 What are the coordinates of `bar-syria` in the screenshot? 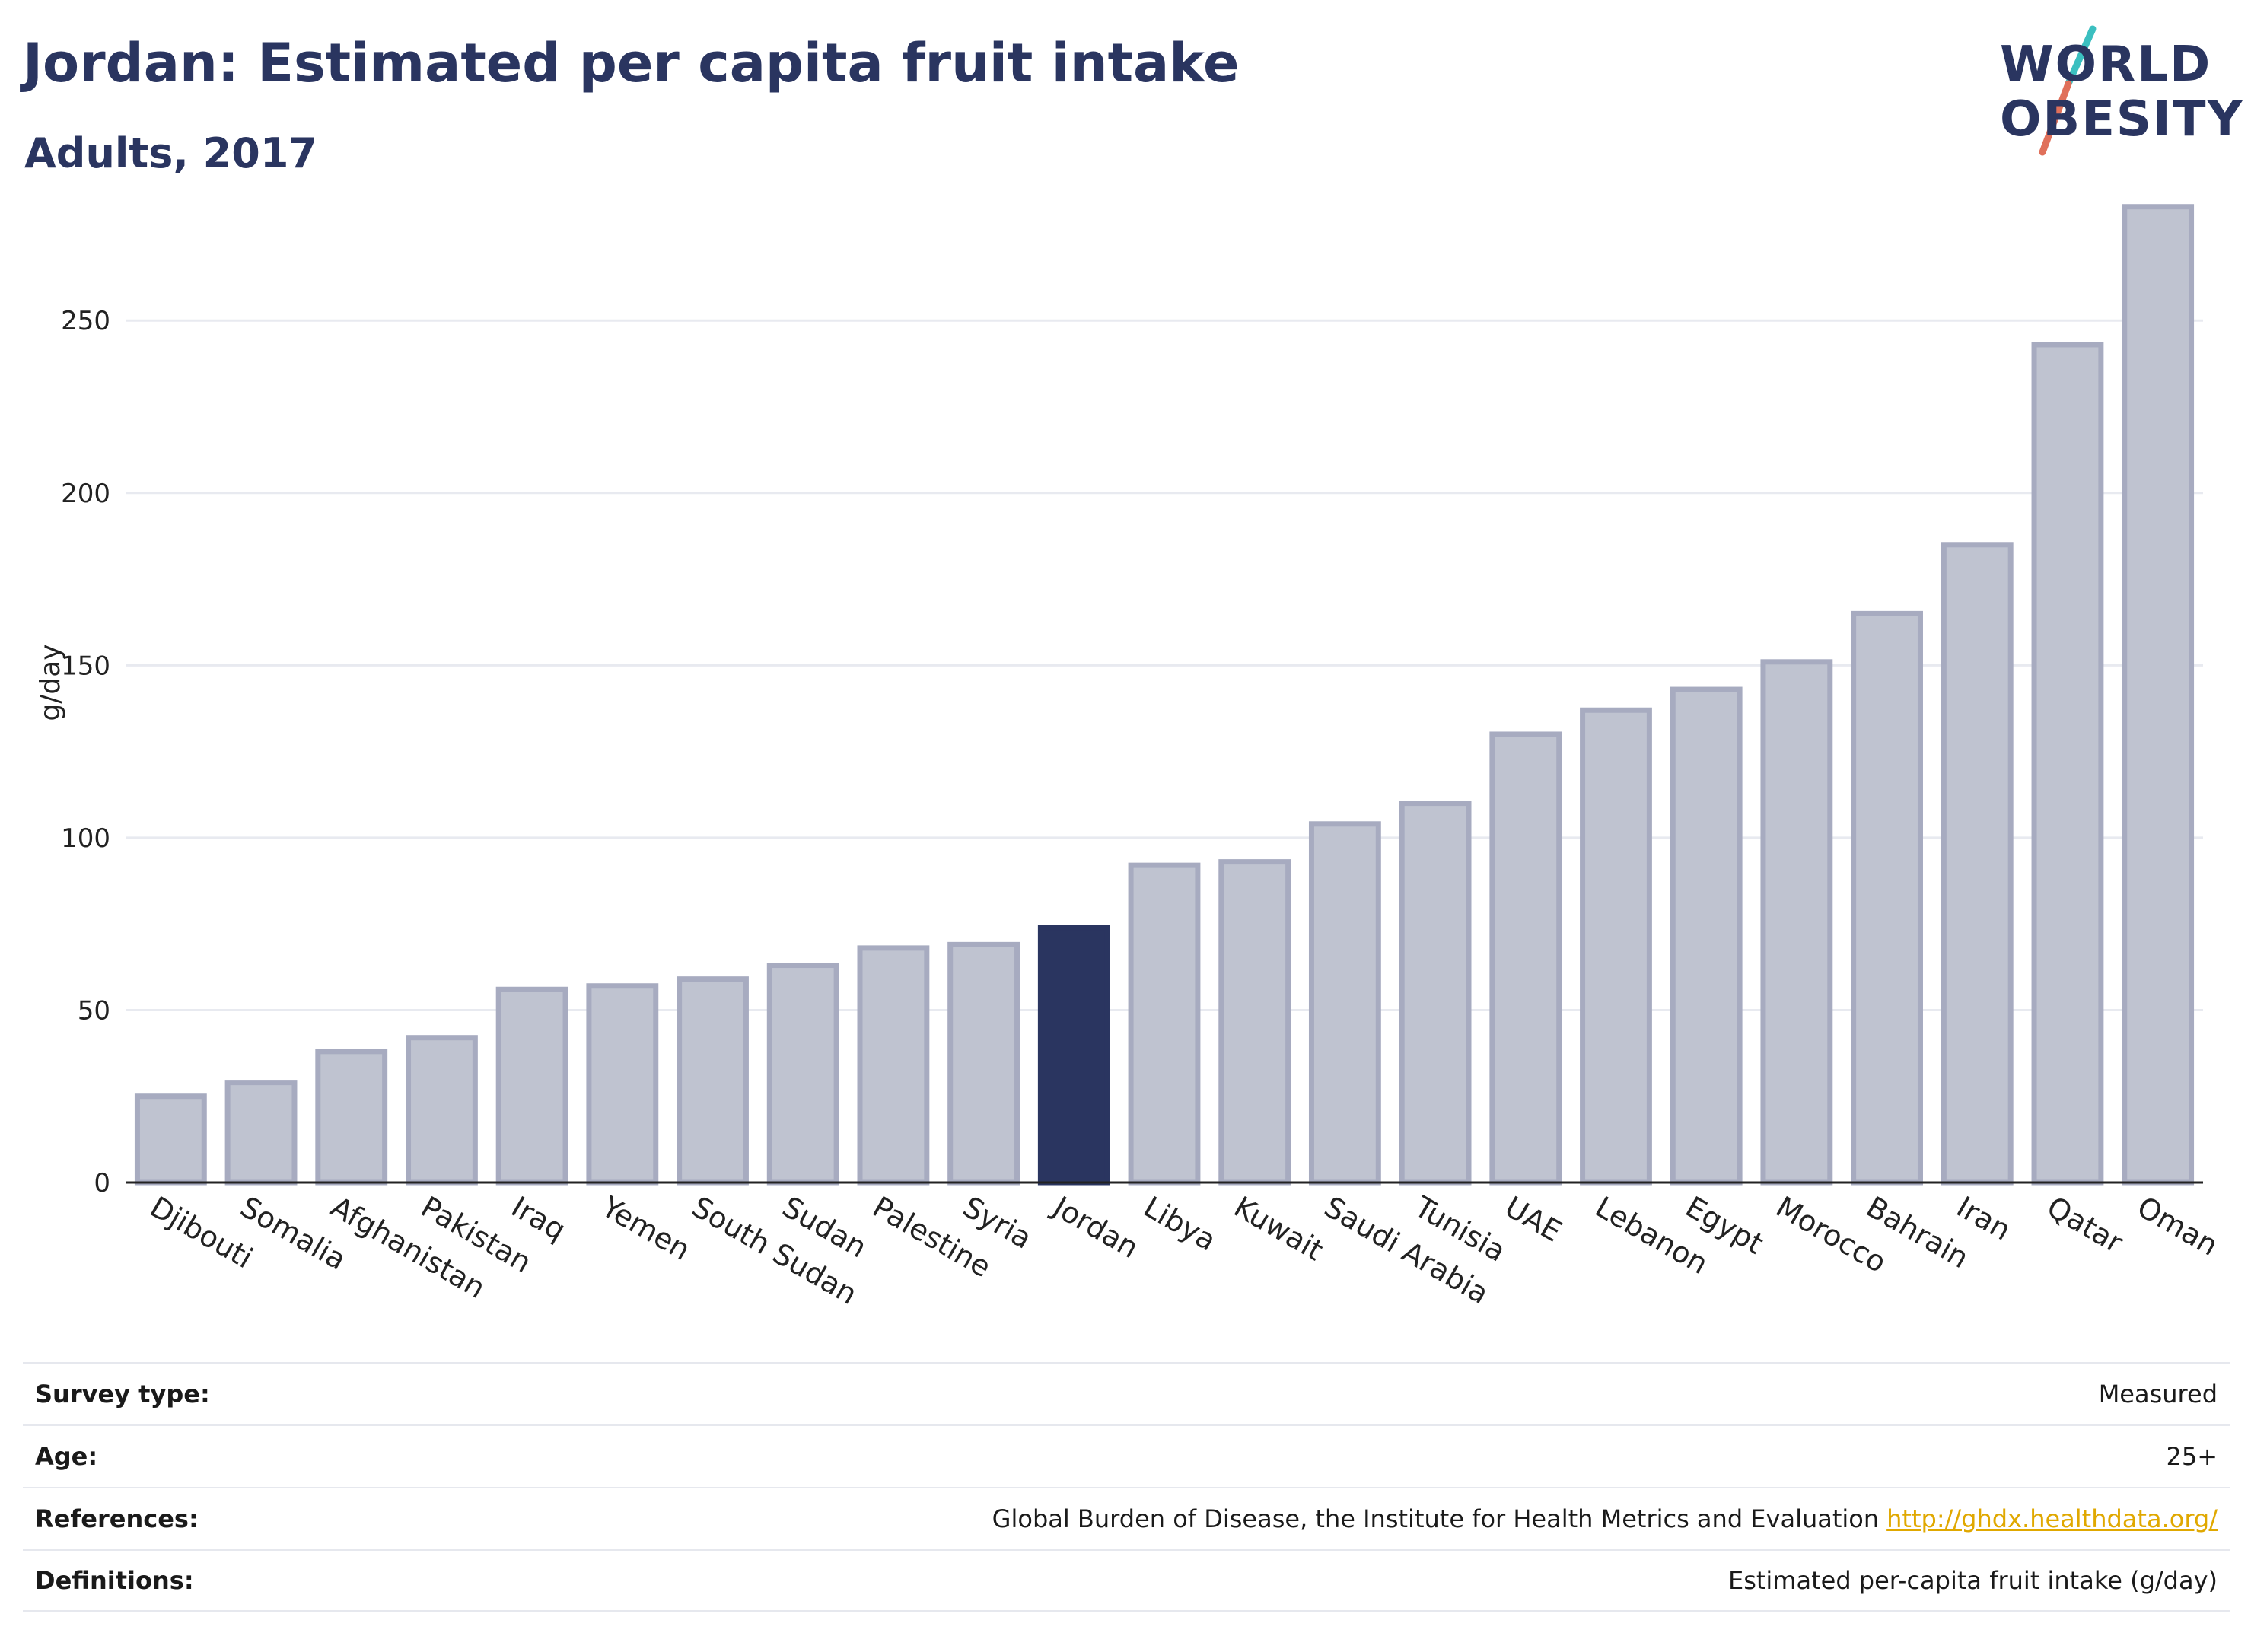 It's located at (983, 1063).